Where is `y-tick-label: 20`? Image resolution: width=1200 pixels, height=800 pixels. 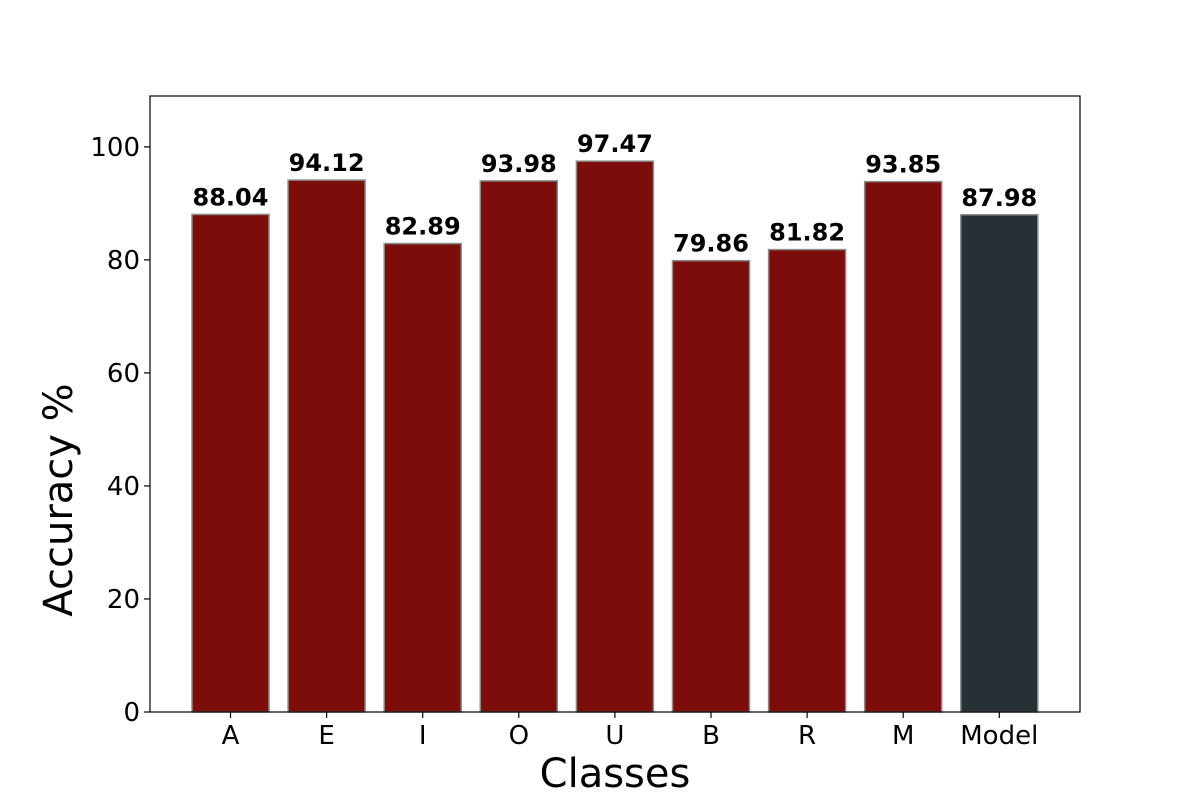 y-tick-label: 20 is located at coordinates (123, 600).